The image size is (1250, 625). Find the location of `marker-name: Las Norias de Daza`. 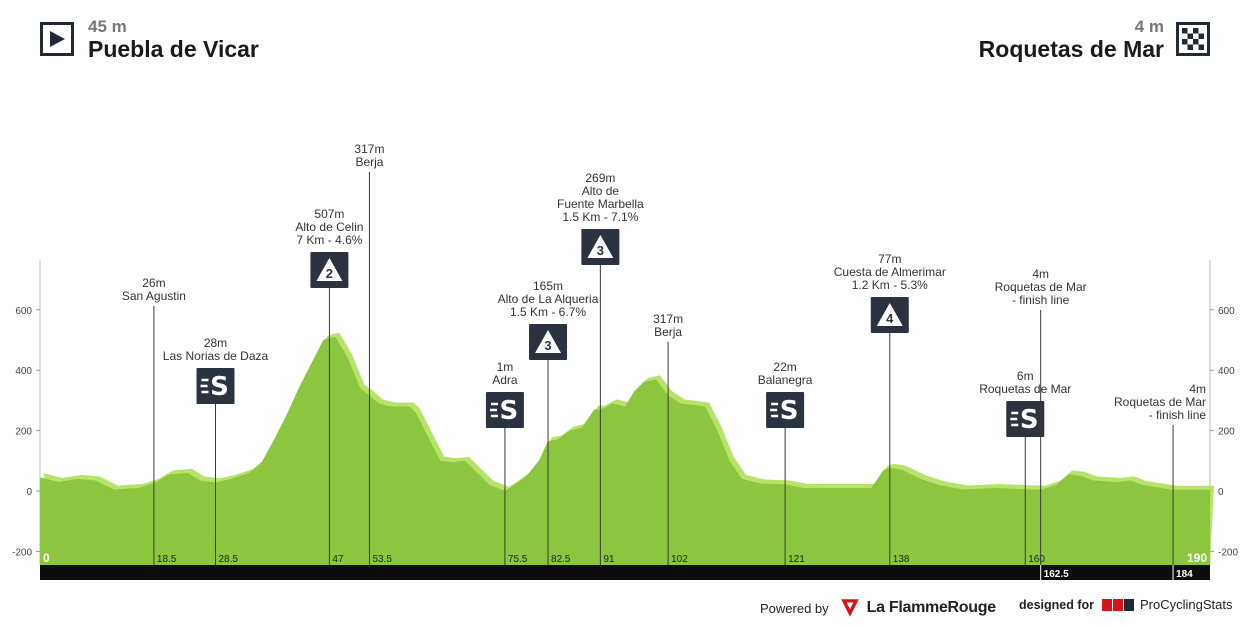

marker-name: Las Norias de Daza is located at coordinates (216, 356).